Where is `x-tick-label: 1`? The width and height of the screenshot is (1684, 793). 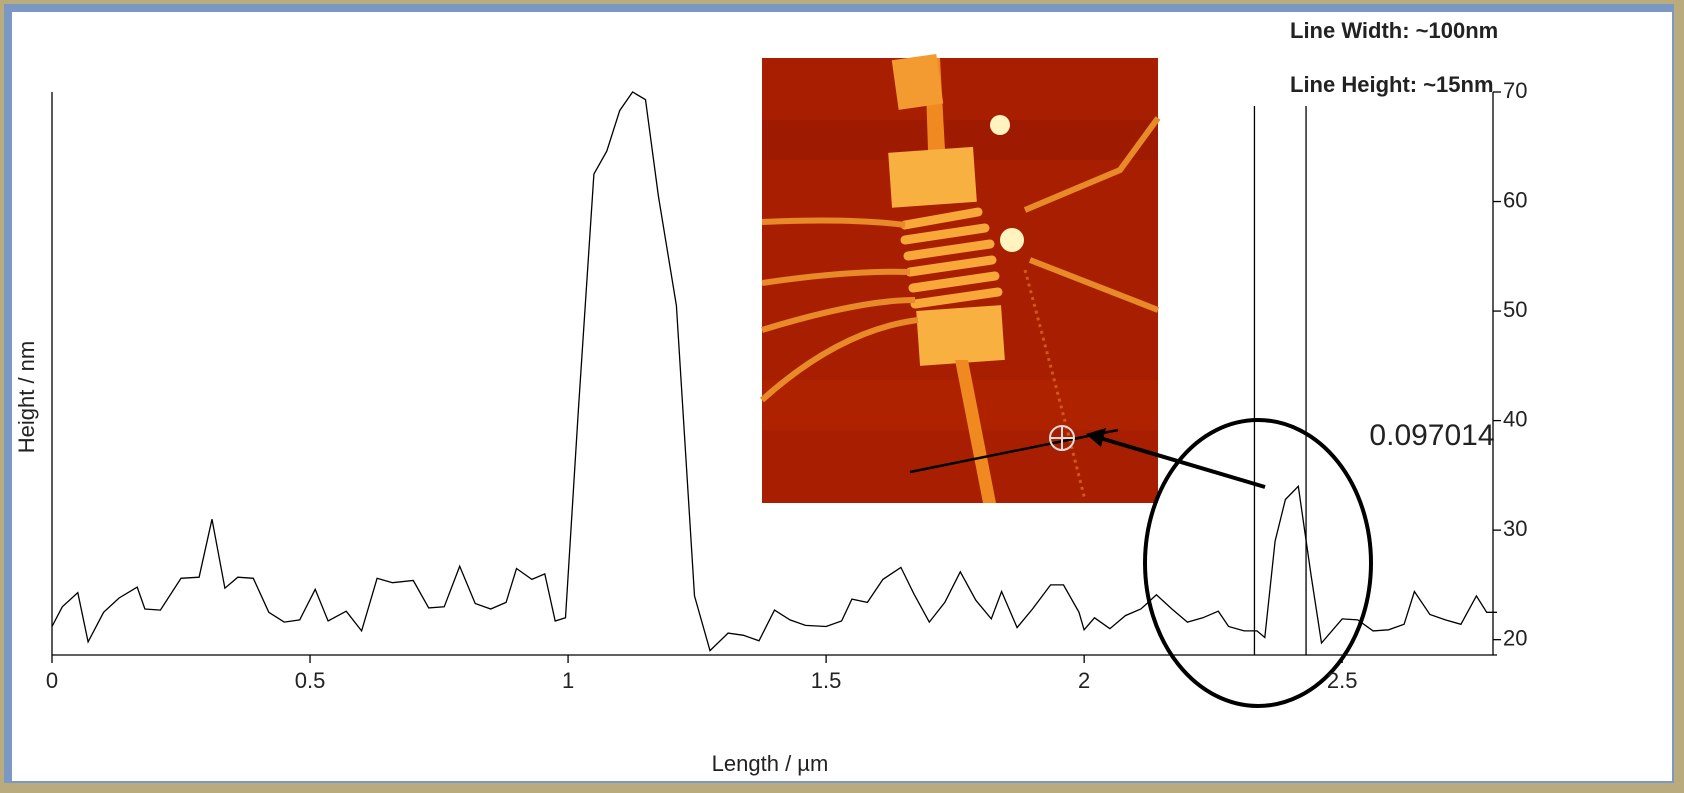
x-tick-label: 1 is located at coordinates (568, 680).